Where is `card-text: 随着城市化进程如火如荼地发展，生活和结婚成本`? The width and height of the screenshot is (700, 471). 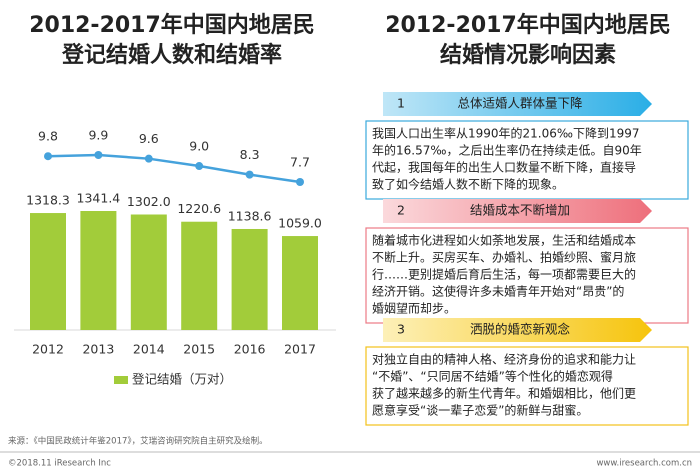 card-text: 随着城市化进程如火如荼地发展，生活和结婚成本 is located at coordinates (504, 240).